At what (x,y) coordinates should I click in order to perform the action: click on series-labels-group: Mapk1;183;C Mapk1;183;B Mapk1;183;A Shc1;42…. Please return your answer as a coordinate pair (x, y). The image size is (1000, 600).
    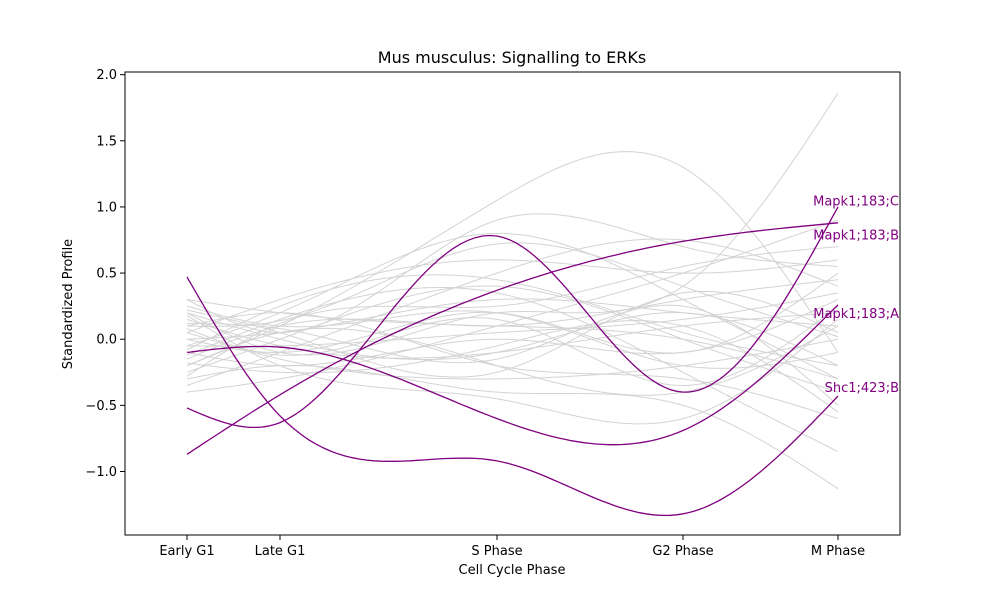
    Looking at the image, I should click on (856, 295).